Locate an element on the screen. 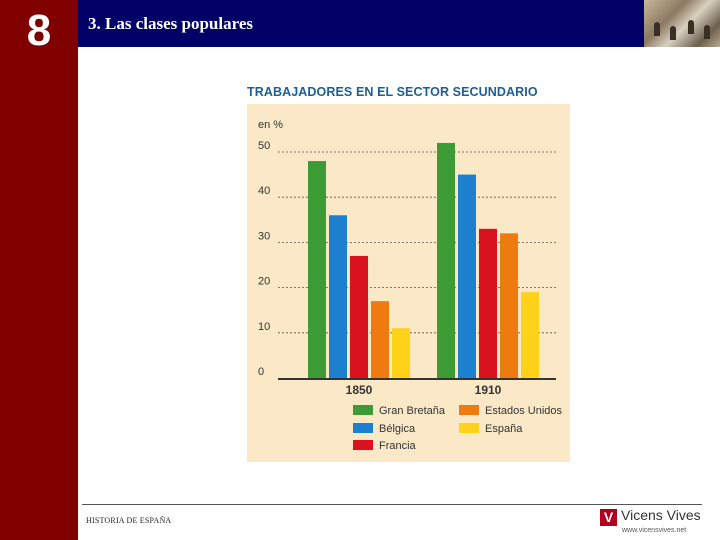  legend-label: Bélgica is located at coordinates (397, 429).